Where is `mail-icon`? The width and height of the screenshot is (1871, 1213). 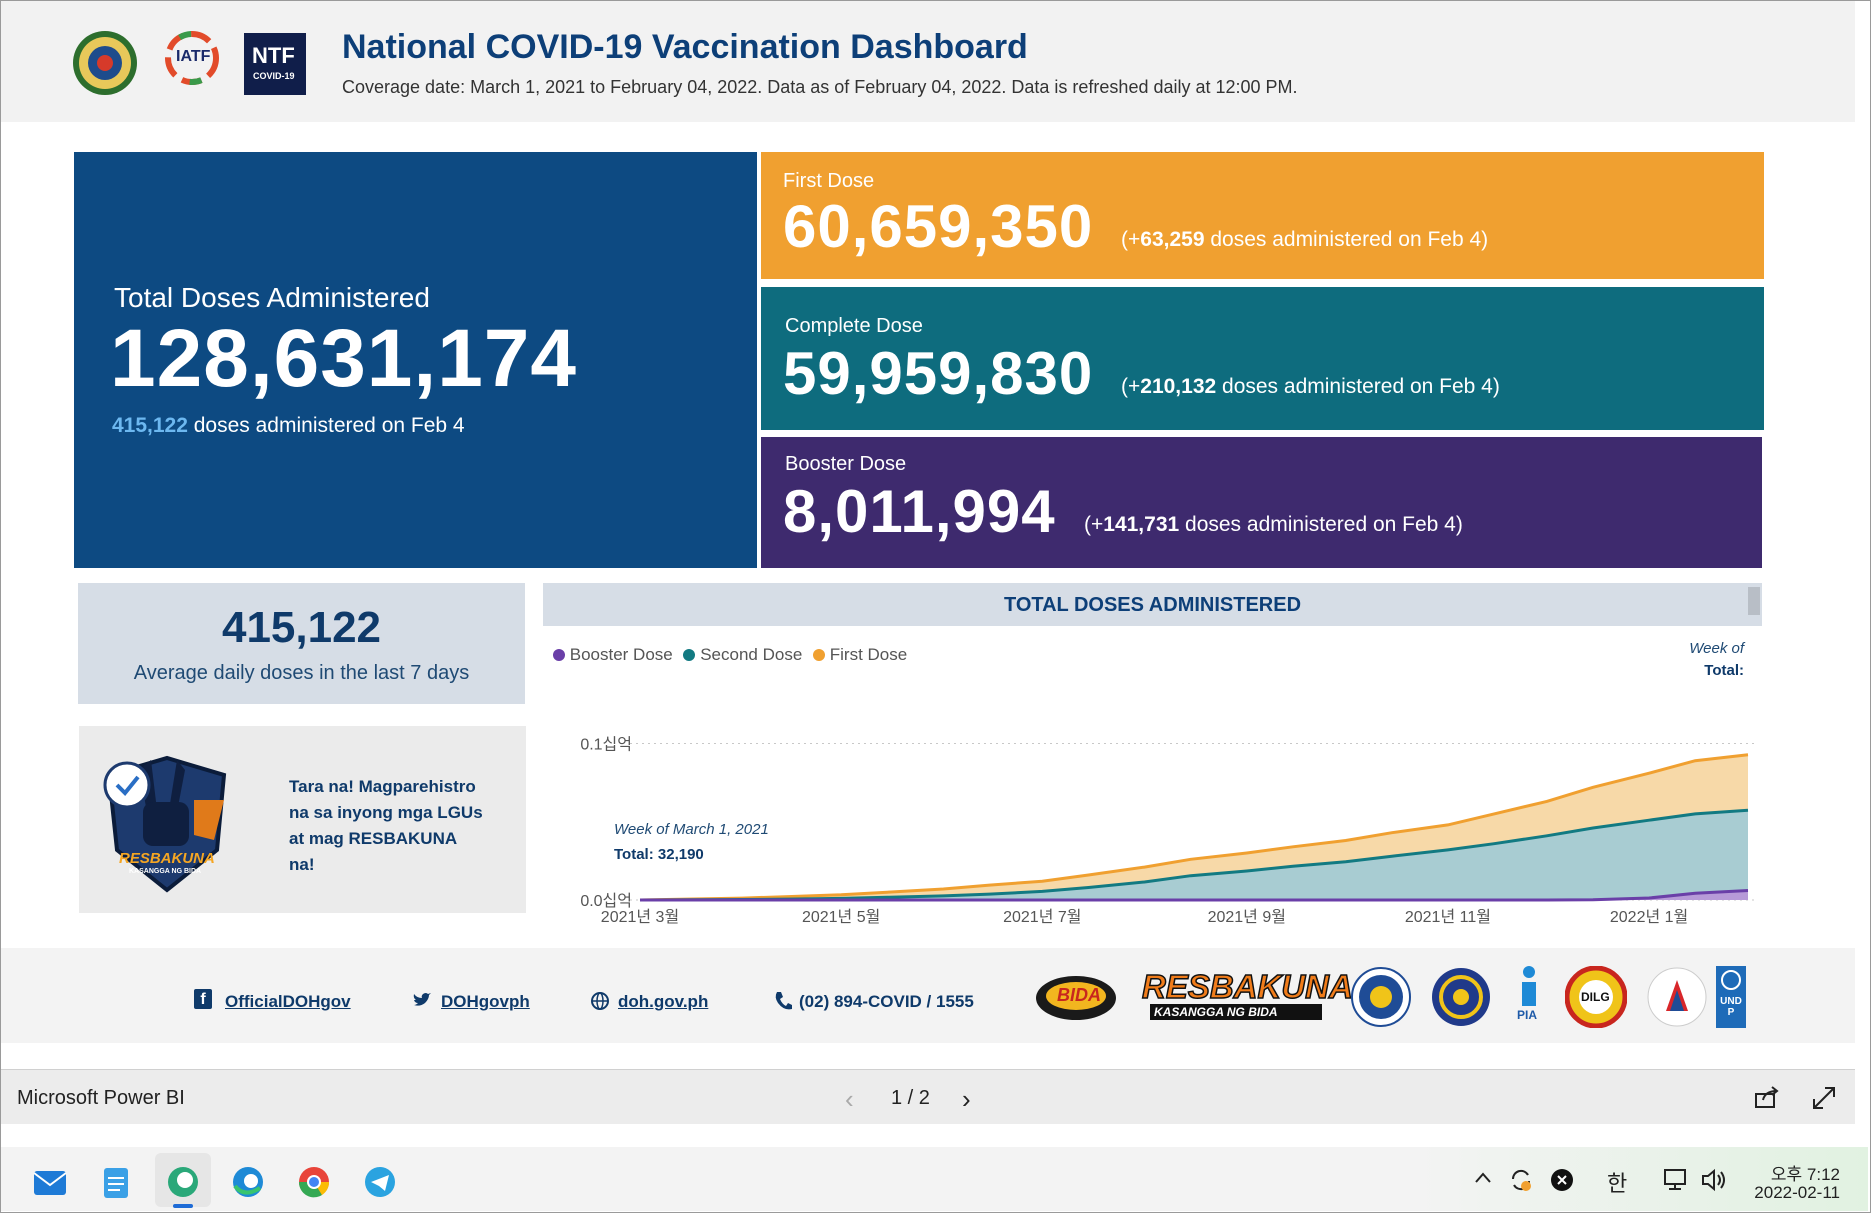 mail-icon is located at coordinates (50, 1182).